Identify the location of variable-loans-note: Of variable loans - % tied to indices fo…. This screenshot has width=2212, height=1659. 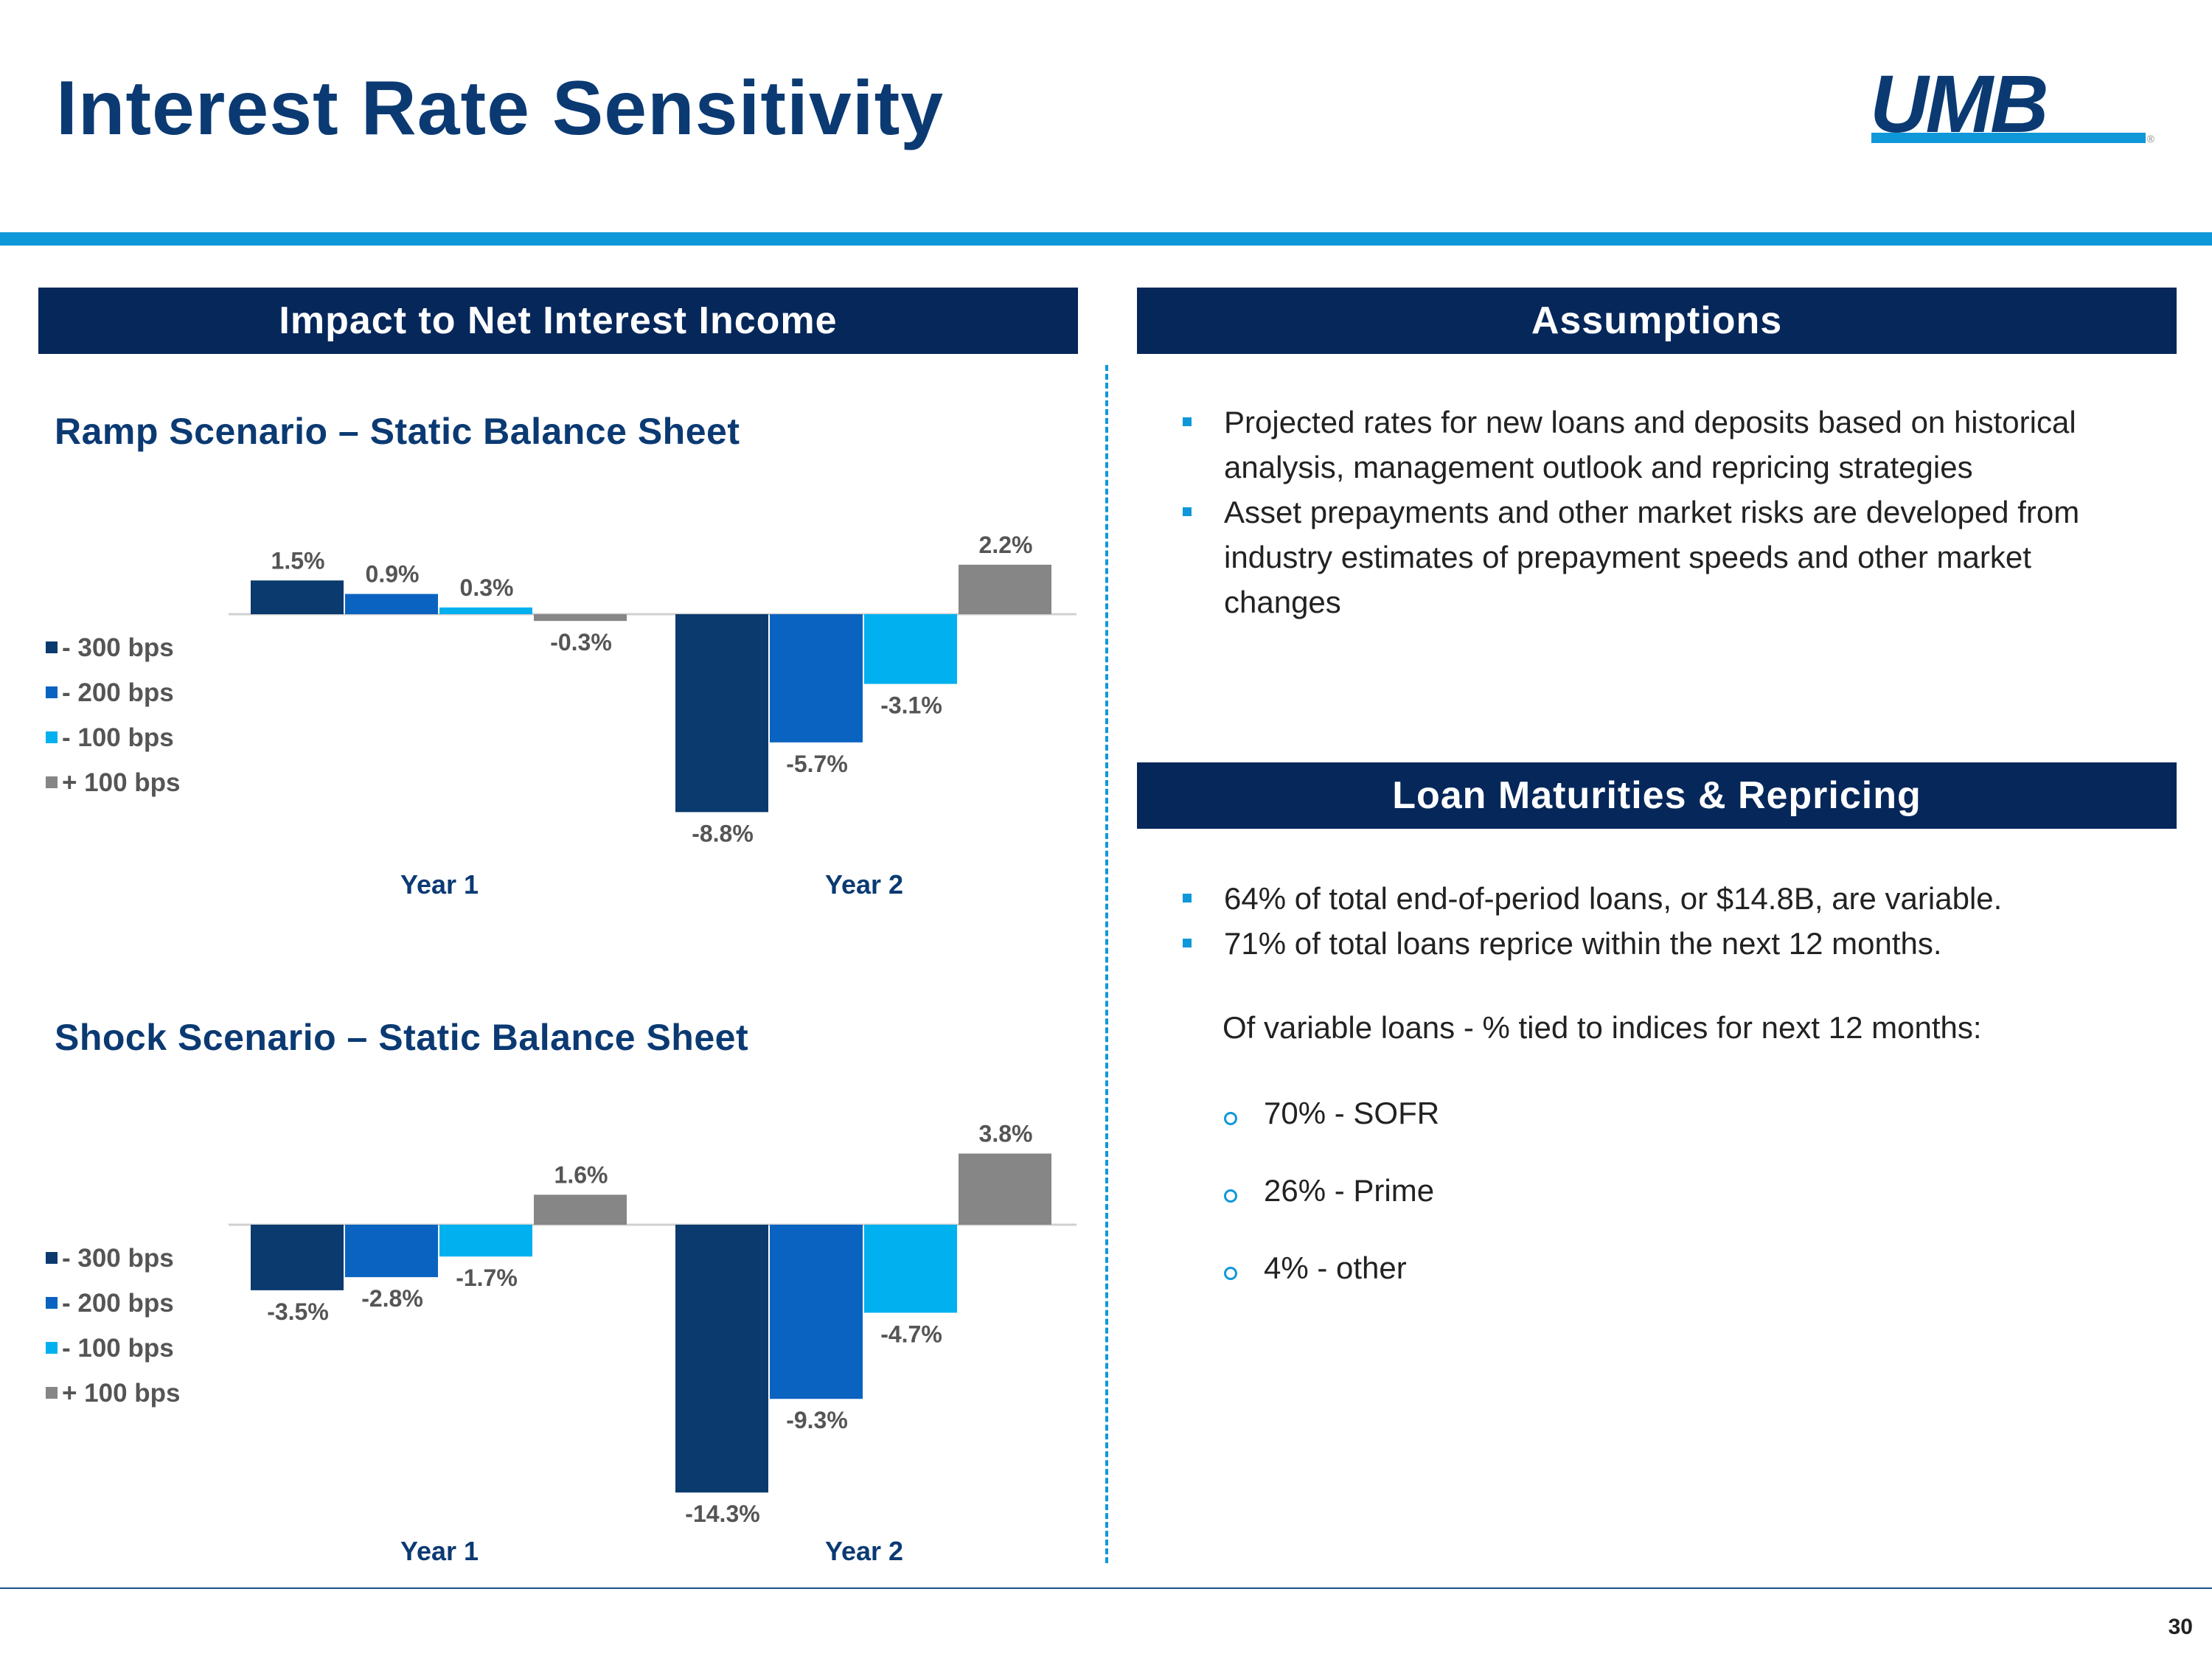
(1602, 1027).